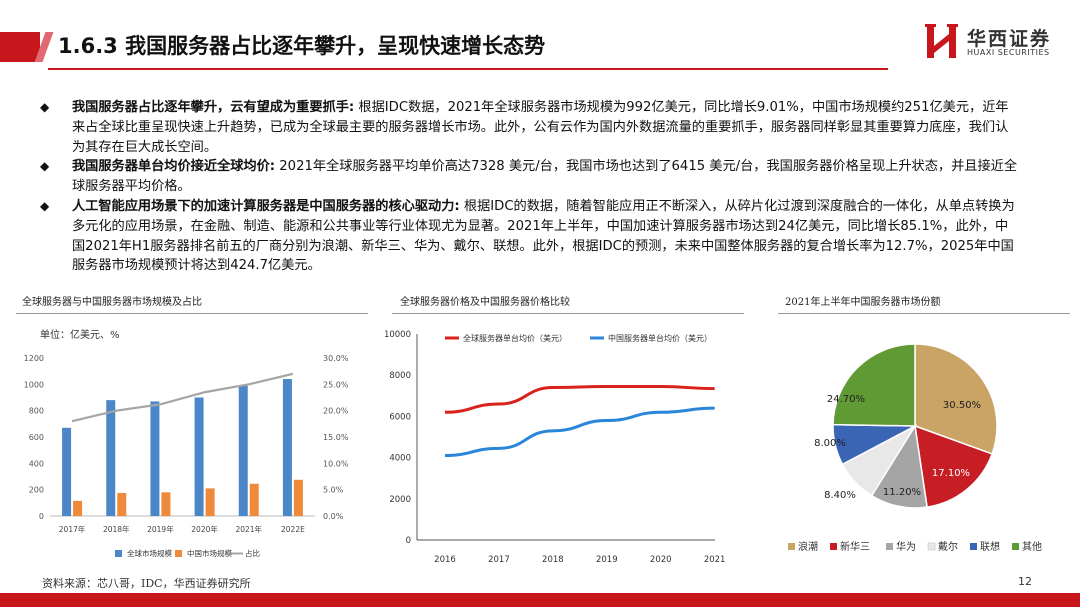 Image resolution: width=1080 pixels, height=607 pixels. I want to click on y-tick-label: 400, so click(36, 463).